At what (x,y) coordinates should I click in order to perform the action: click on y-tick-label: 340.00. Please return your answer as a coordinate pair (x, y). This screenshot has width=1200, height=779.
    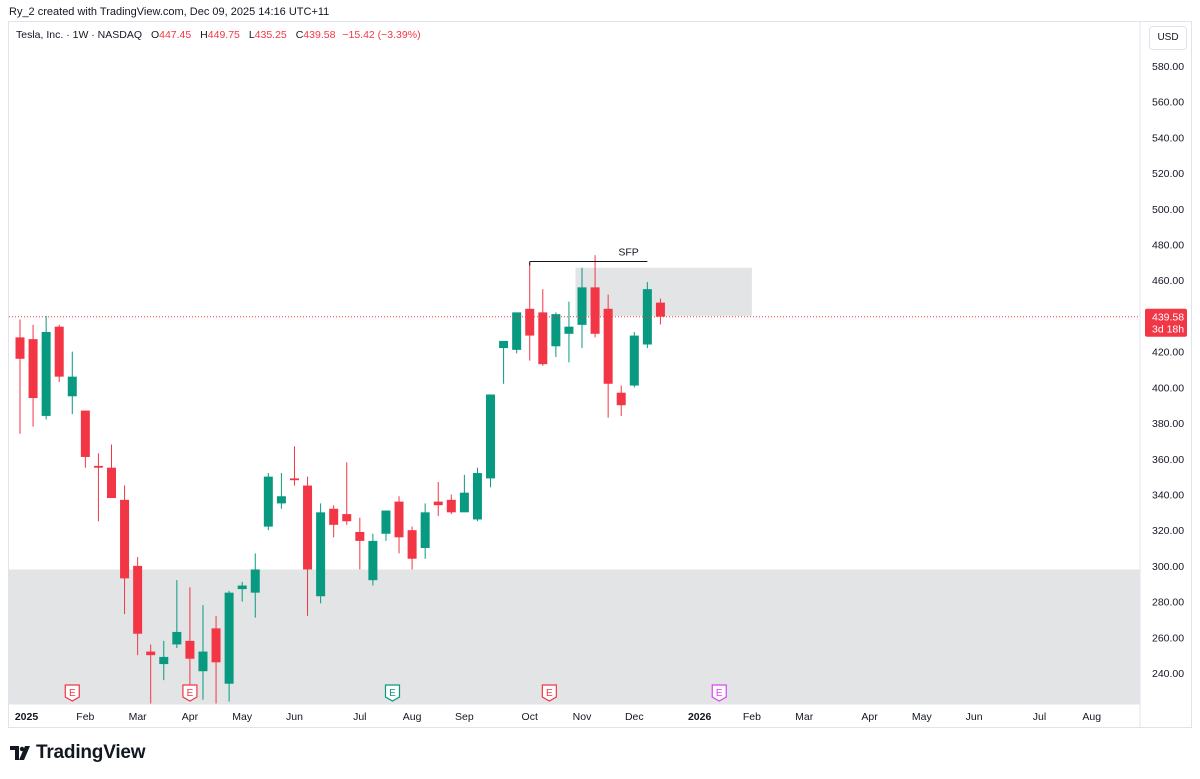
    Looking at the image, I should click on (1168, 495).